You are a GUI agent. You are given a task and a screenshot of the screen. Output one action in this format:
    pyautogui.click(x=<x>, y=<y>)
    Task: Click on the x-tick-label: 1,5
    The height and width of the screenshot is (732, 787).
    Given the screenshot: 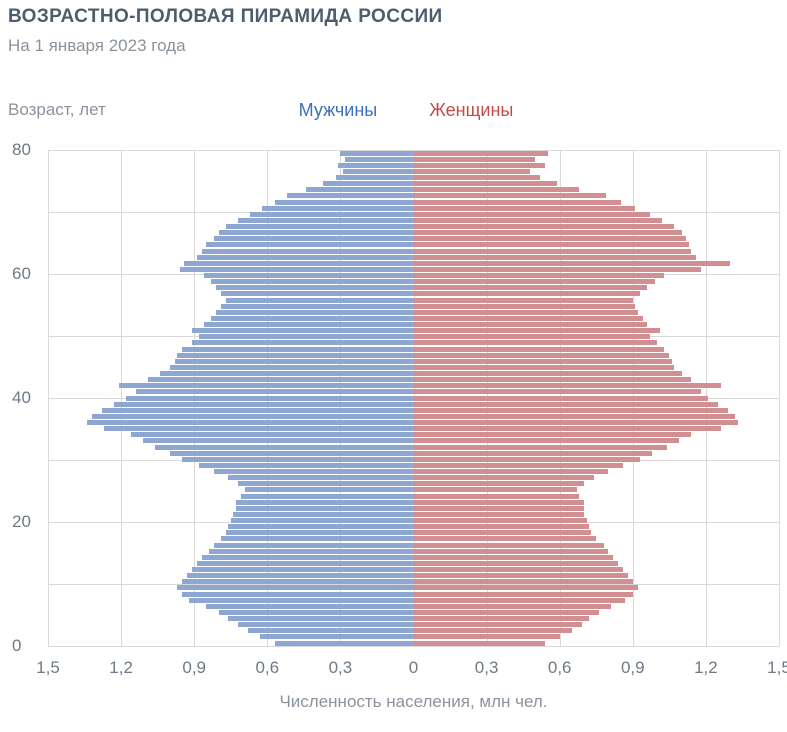 What is the action you would take?
    pyautogui.click(x=777, y=667)
    